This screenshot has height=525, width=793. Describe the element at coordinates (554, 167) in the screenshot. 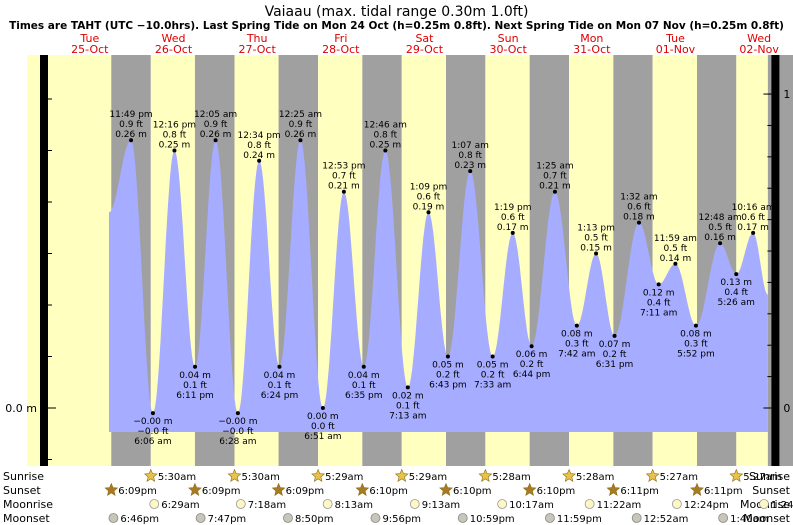

I see `high-tide-label: 1:25 am` at that location.